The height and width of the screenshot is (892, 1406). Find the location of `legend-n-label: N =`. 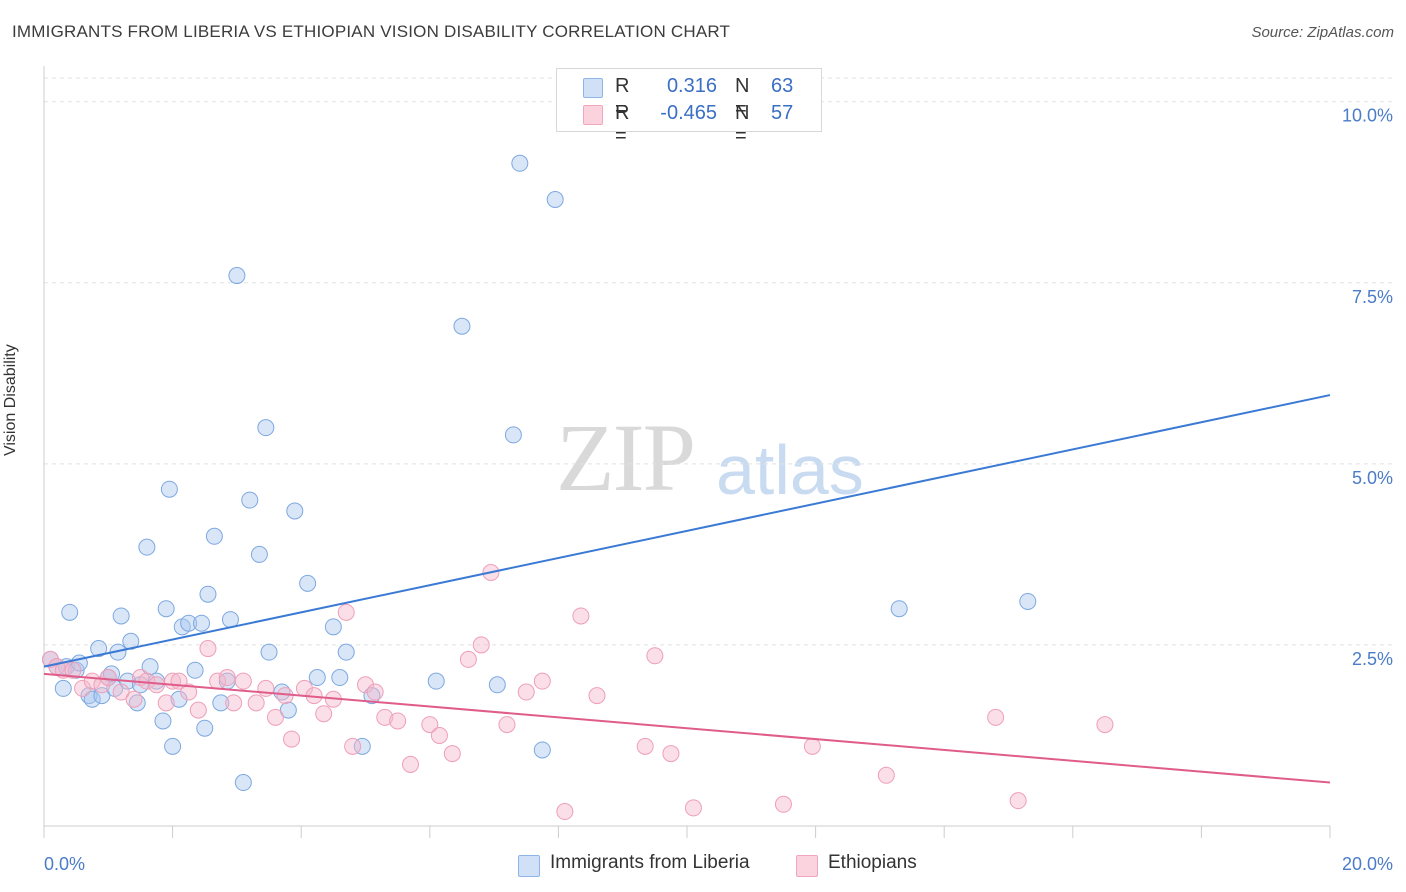

legend-n-label: N = is located at coordinates (742, 97).